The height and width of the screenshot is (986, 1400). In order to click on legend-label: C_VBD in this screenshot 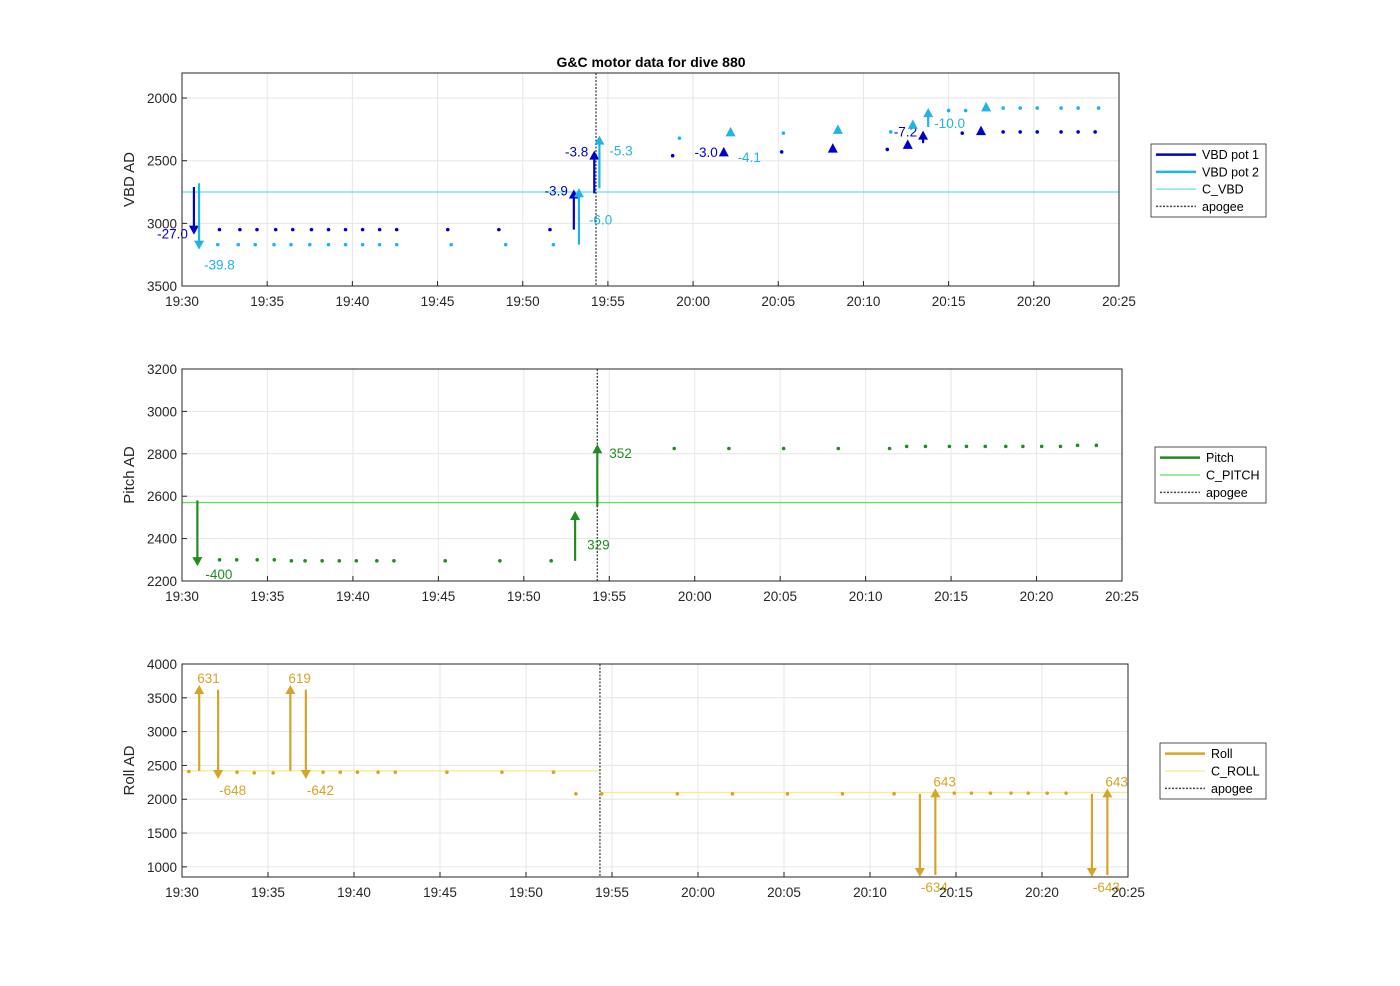, I will do `click(1223, 190)`.